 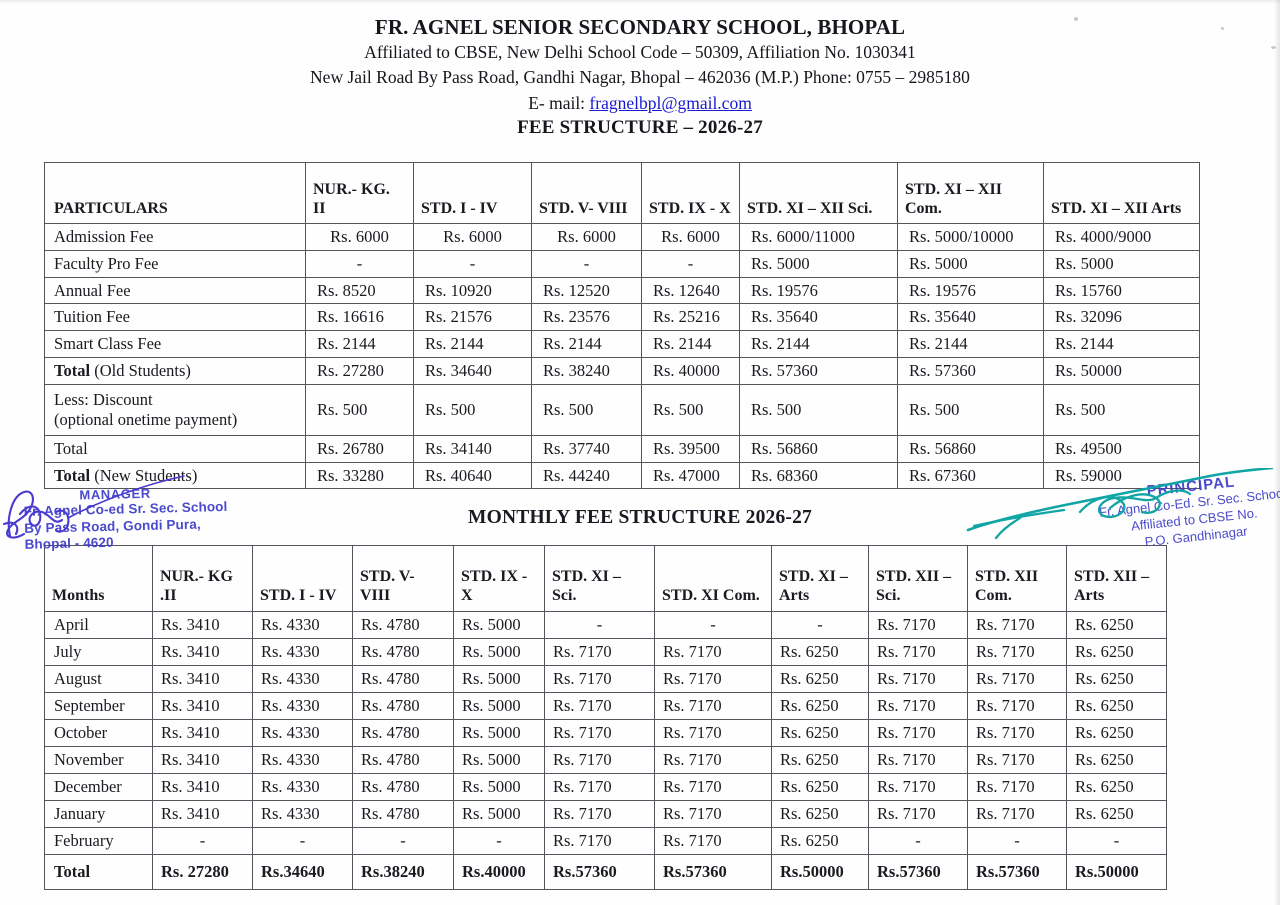 What do you see at coordinates (599, 872) in the screenshot?
I see `cell: Rs.57360` at bounding box center [599, 872].